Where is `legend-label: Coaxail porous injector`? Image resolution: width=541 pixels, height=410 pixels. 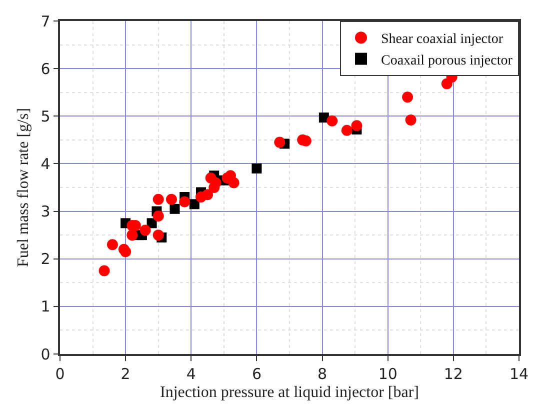 legend-label: Coaxail porous injector is located at coordinates (447, 60).